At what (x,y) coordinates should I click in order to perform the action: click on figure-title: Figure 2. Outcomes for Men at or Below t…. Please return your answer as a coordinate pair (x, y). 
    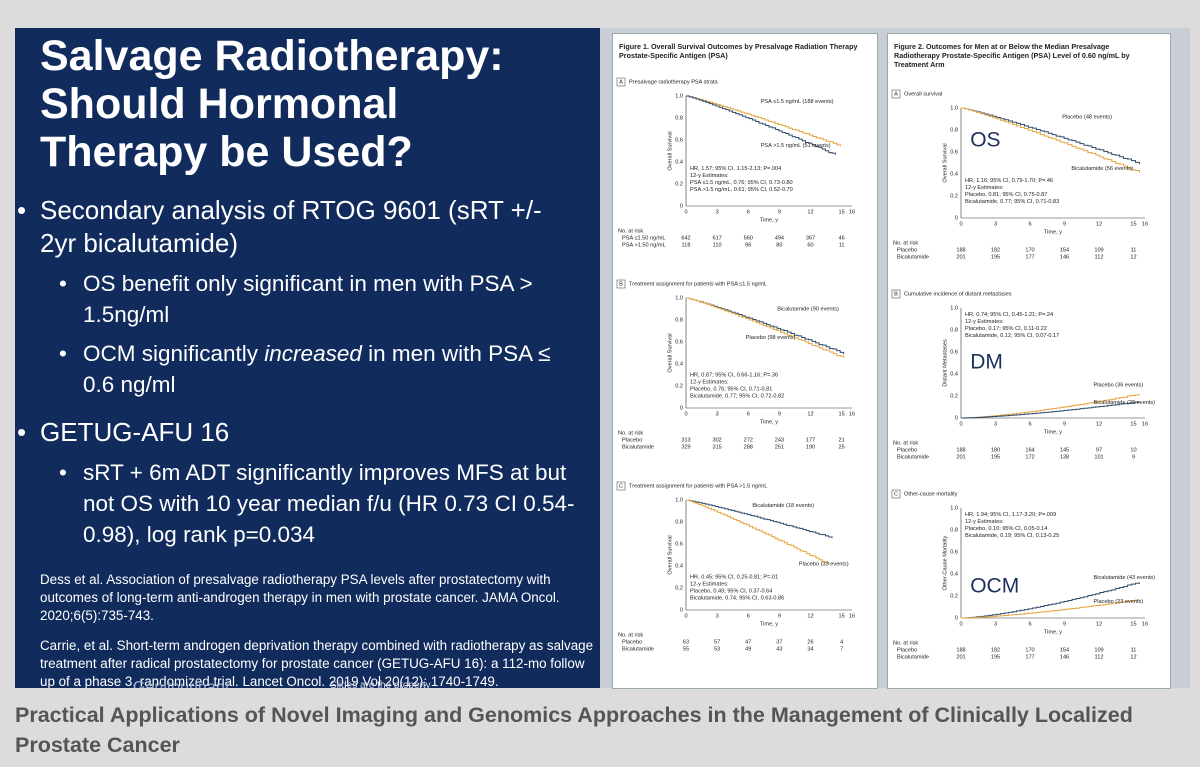
    Looking at the image, I should click on (1012, 55).